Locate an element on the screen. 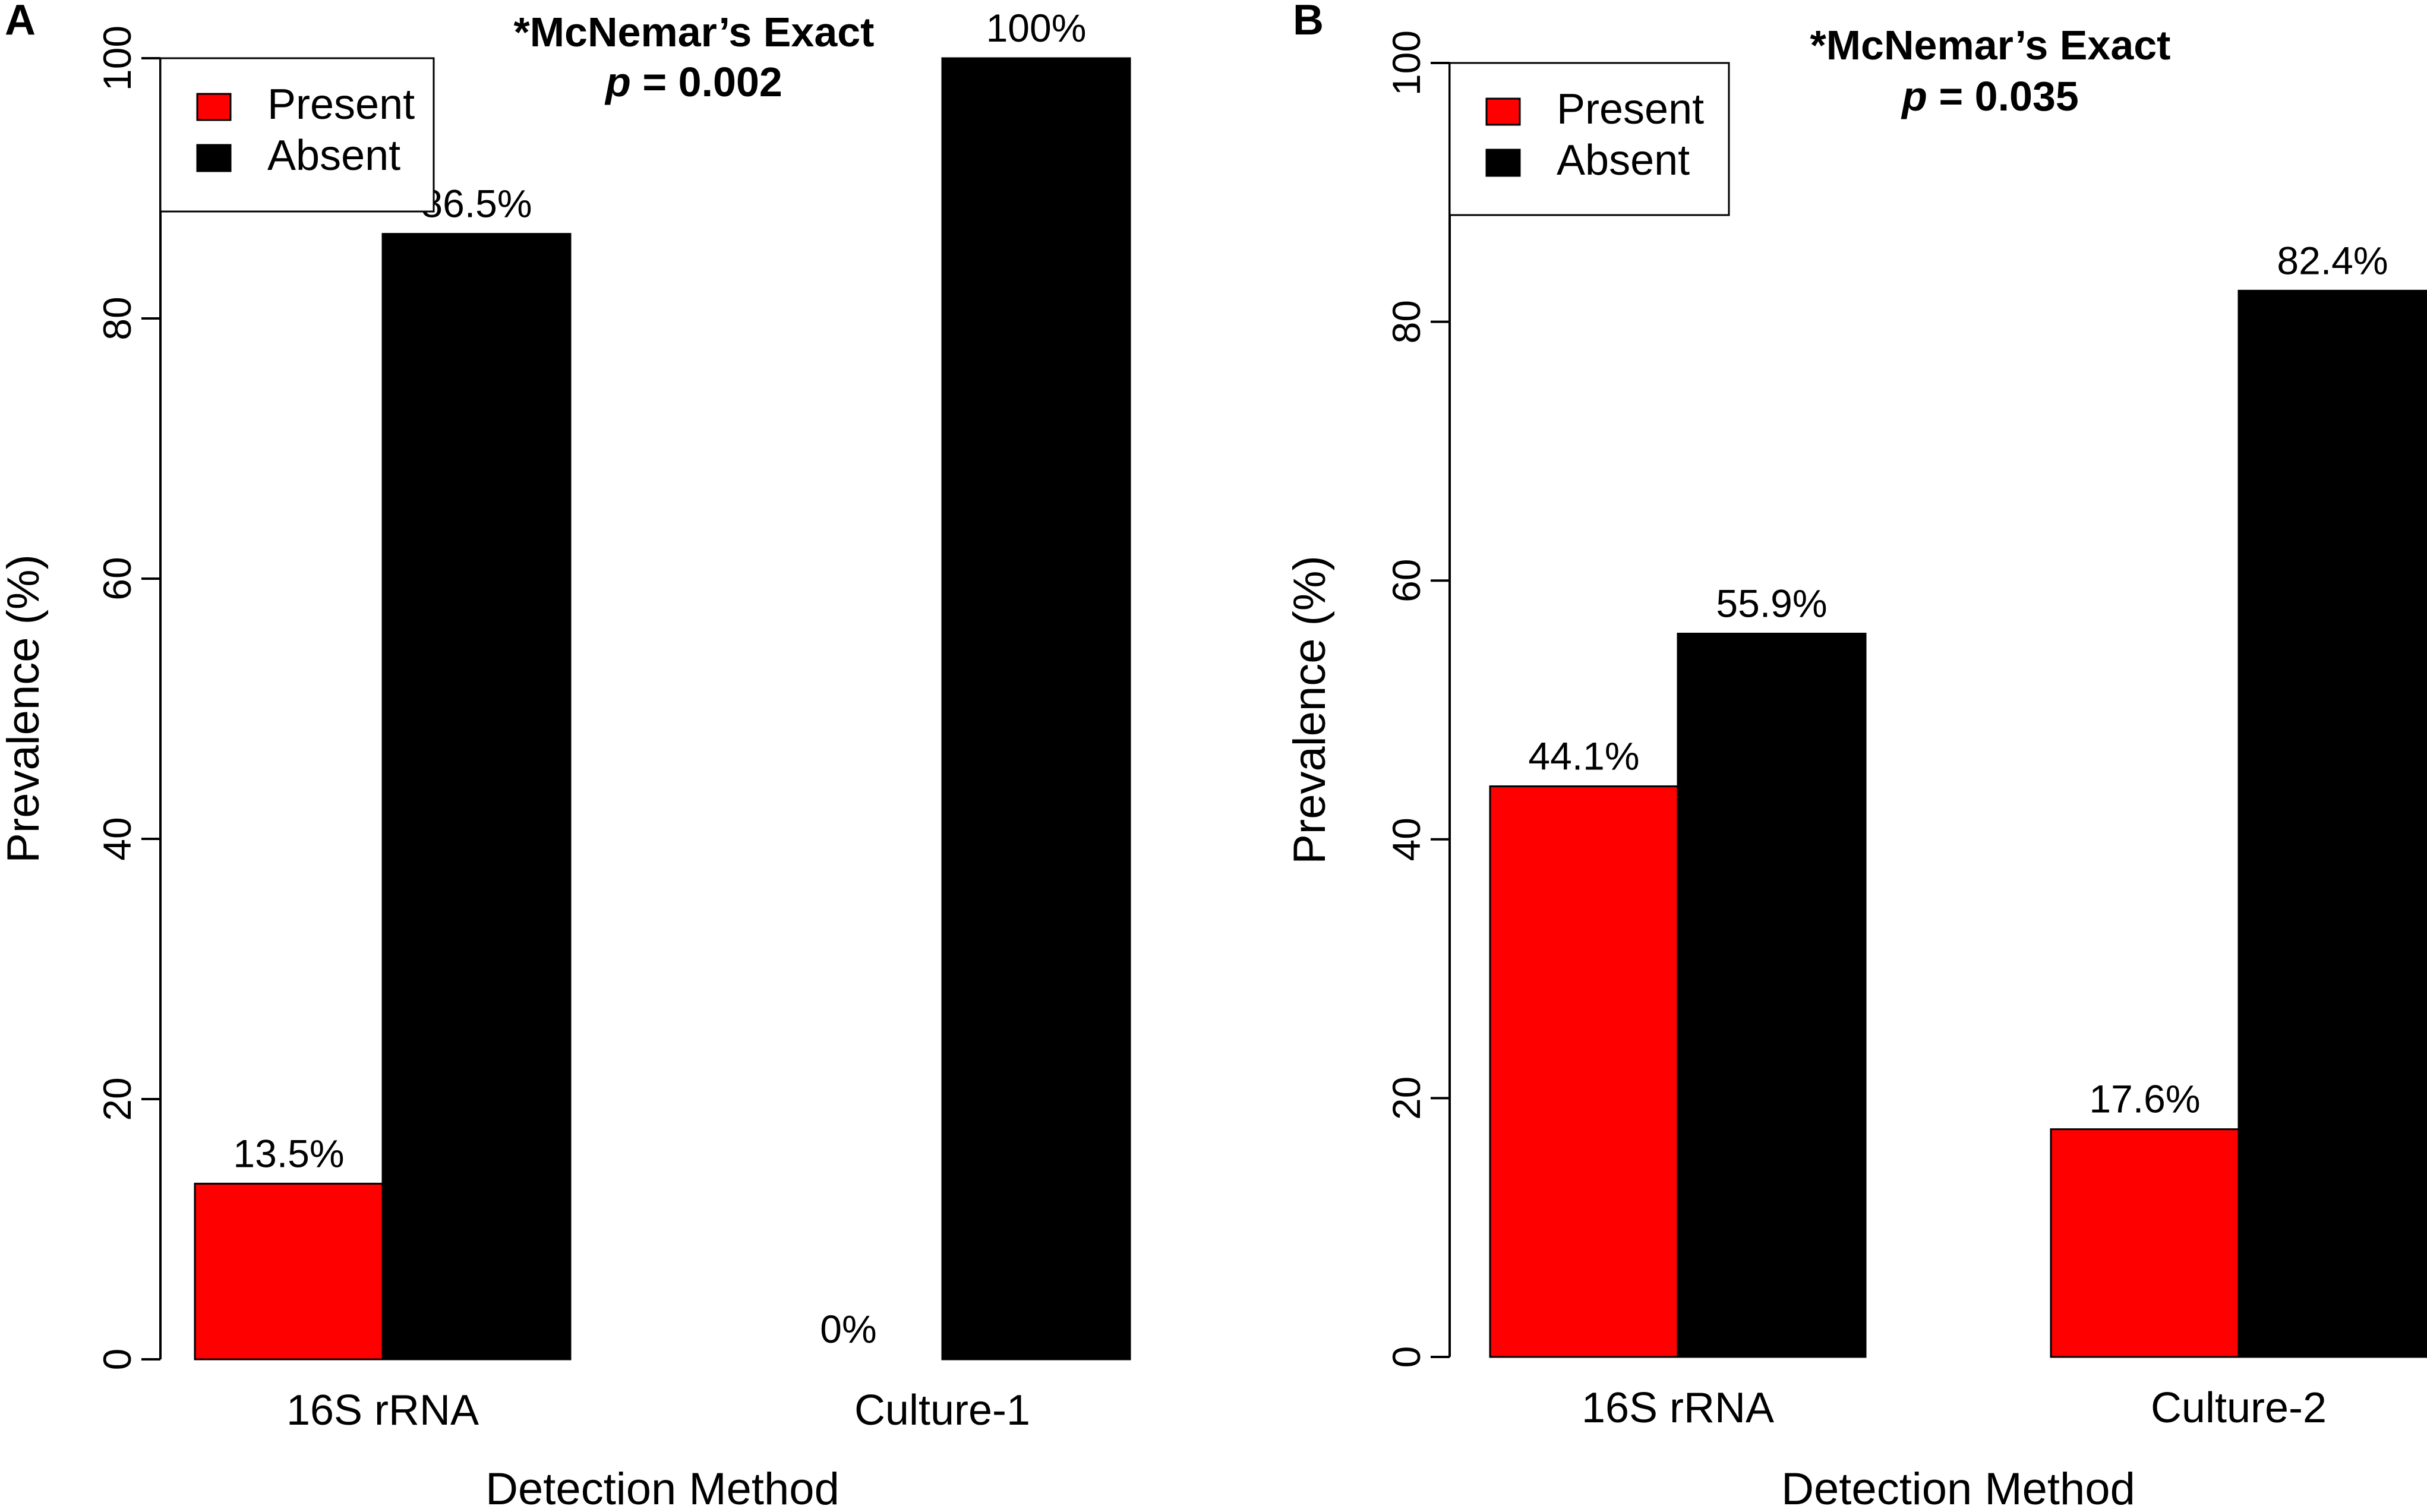  p-value: p = 0.035 is located at coordinates (1990, 96).